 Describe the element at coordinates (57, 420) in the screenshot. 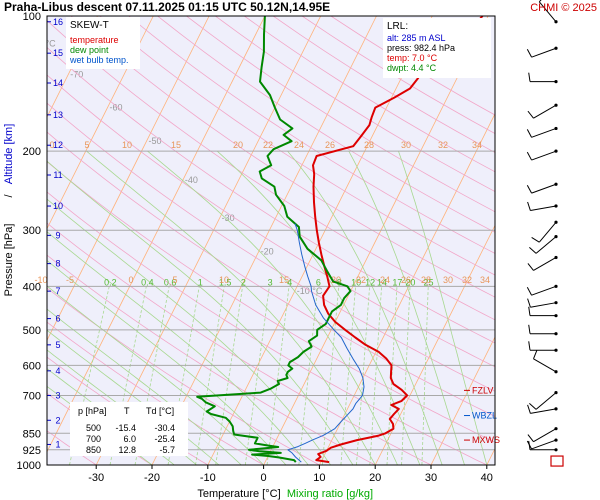

I see `altitude-tick-label: 2` at that location.